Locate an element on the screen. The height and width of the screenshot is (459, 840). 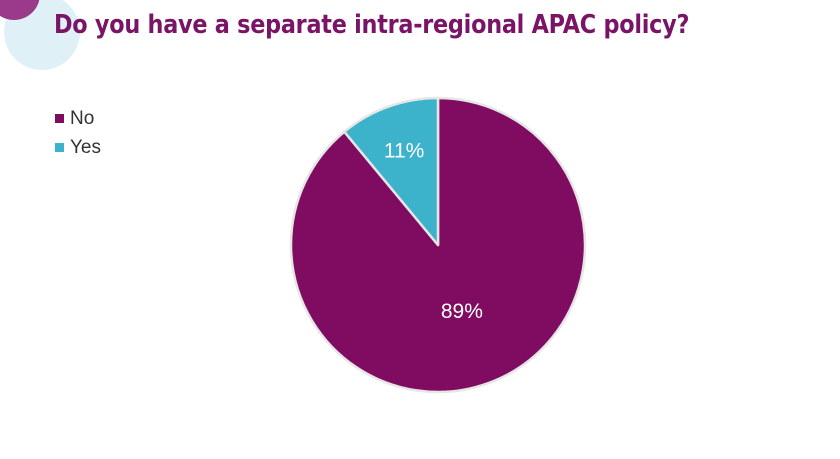
data-label-no: 89% is located at coordinates (462, 311).